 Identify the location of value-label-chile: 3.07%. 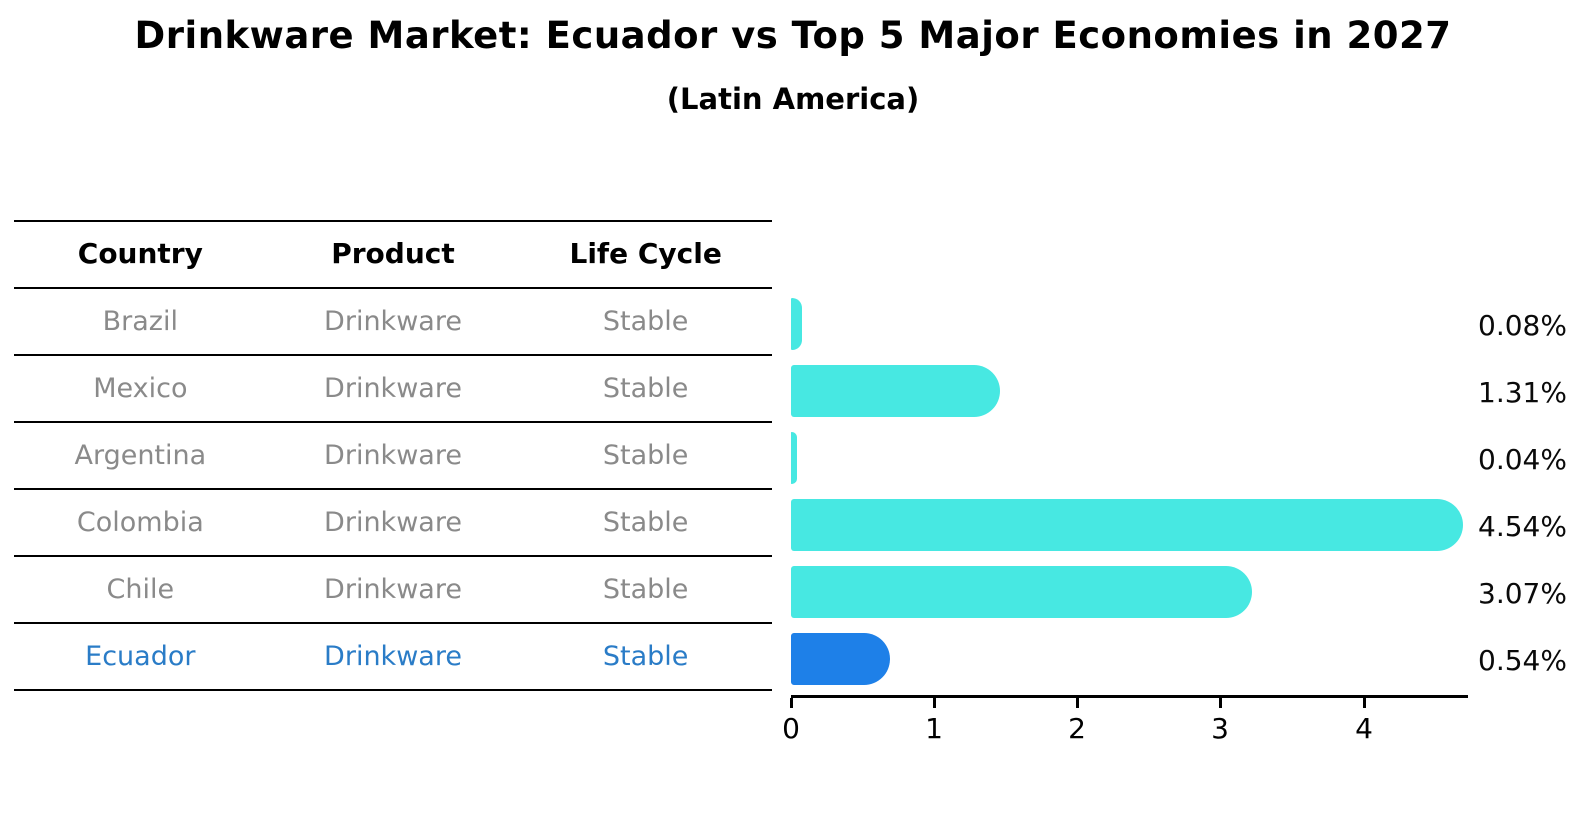
(1522, 593).